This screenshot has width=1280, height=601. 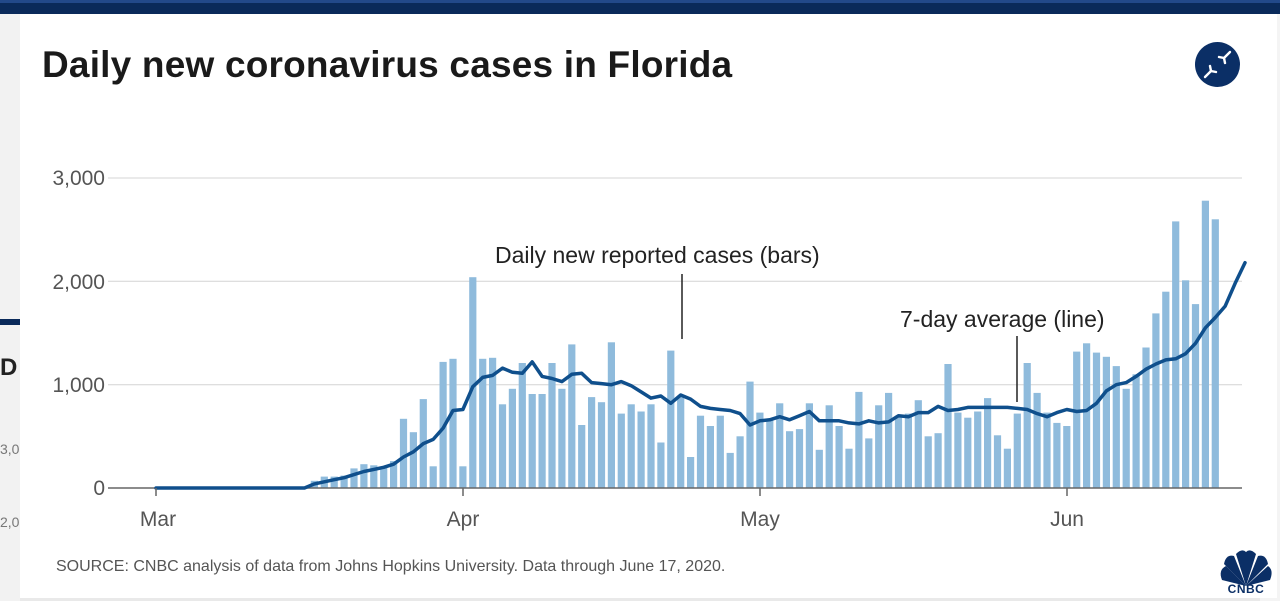 I want to click on background-blue-strip, so click(x=10, y=322).